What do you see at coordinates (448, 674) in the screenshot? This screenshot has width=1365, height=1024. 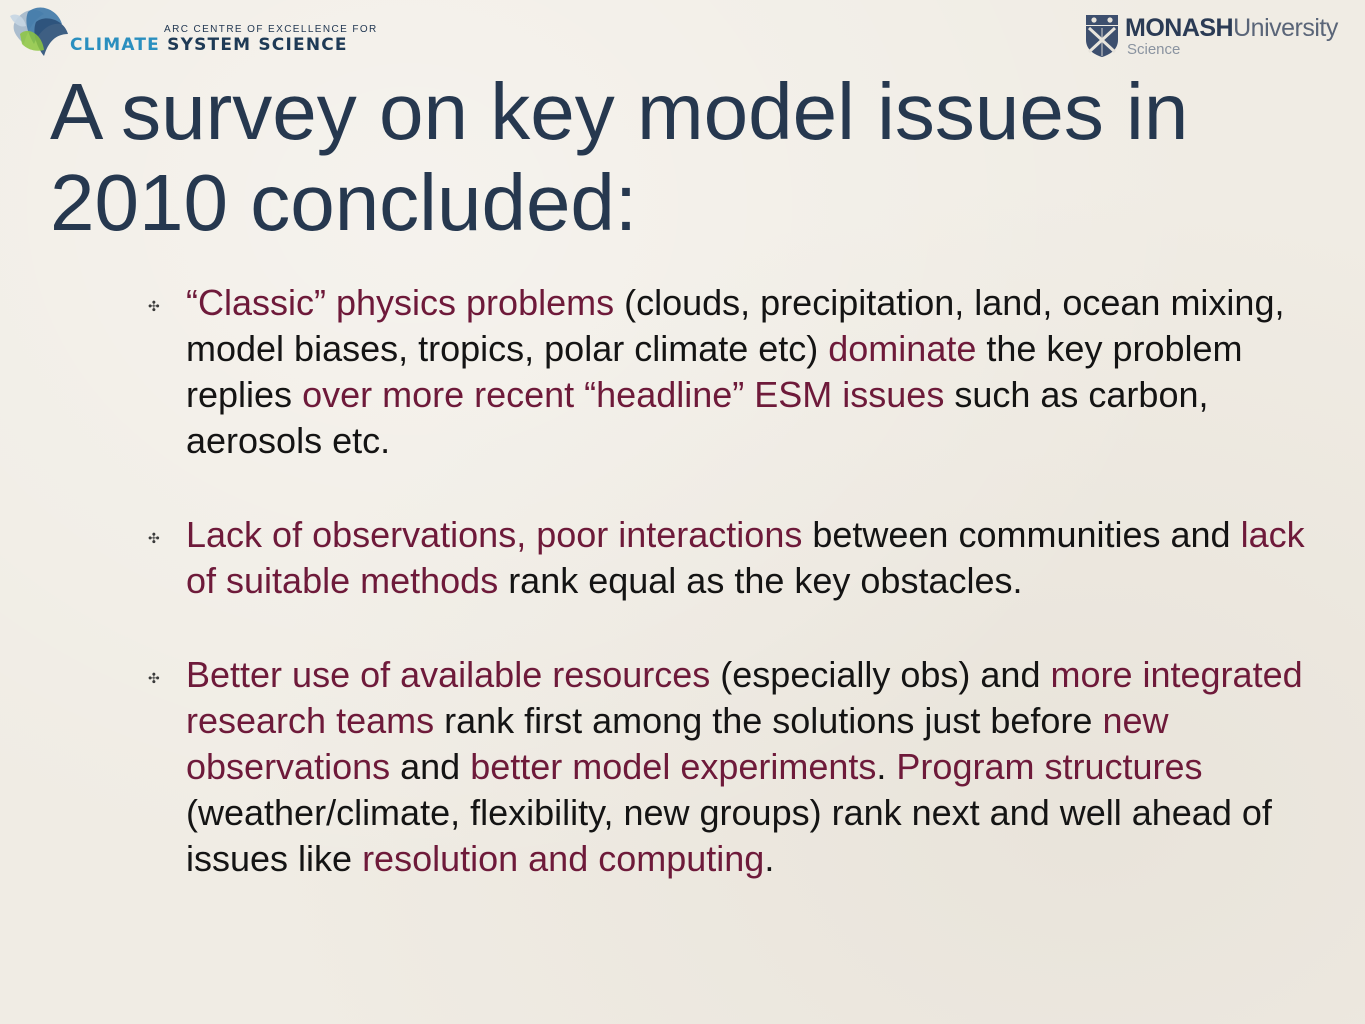 I see `highlighted-text: Better use of available resources` at bounding box center [448, 674].